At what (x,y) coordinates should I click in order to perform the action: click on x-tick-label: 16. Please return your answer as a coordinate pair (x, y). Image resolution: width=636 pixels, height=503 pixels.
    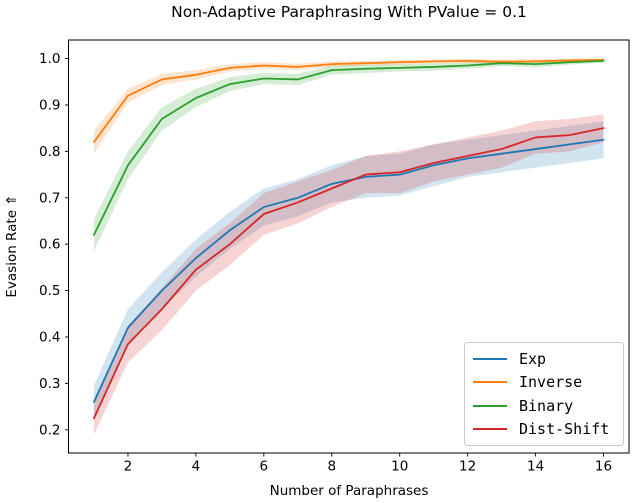
    Looking at the image, I should click on (603, 467).